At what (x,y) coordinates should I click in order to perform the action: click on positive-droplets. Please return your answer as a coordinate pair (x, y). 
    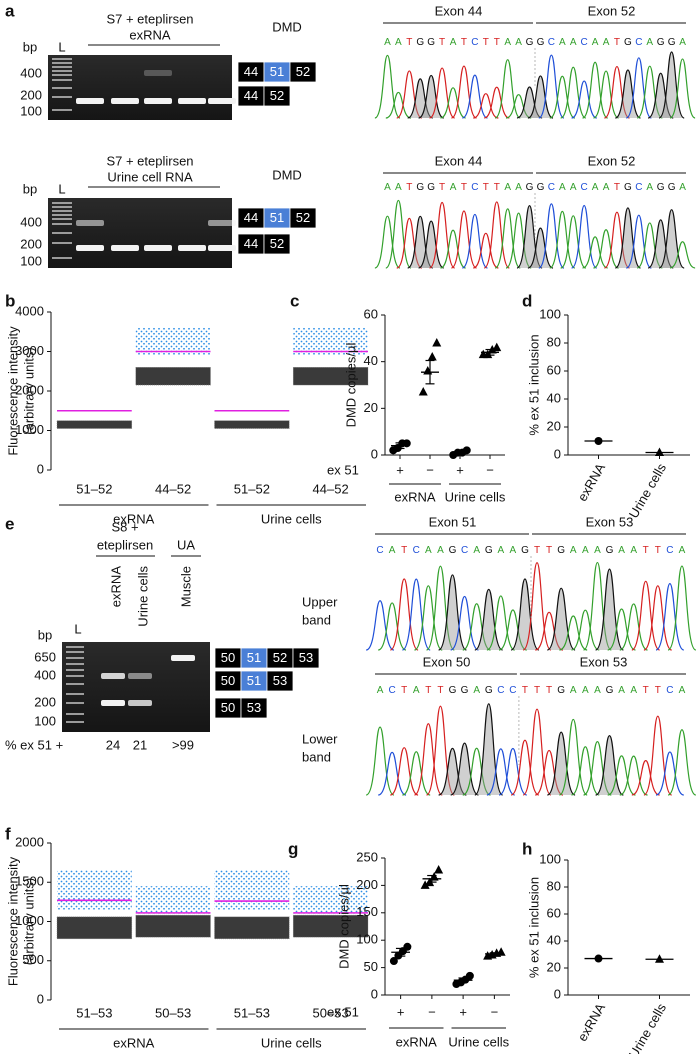
    Looking at the image, I should click on (94, 890).